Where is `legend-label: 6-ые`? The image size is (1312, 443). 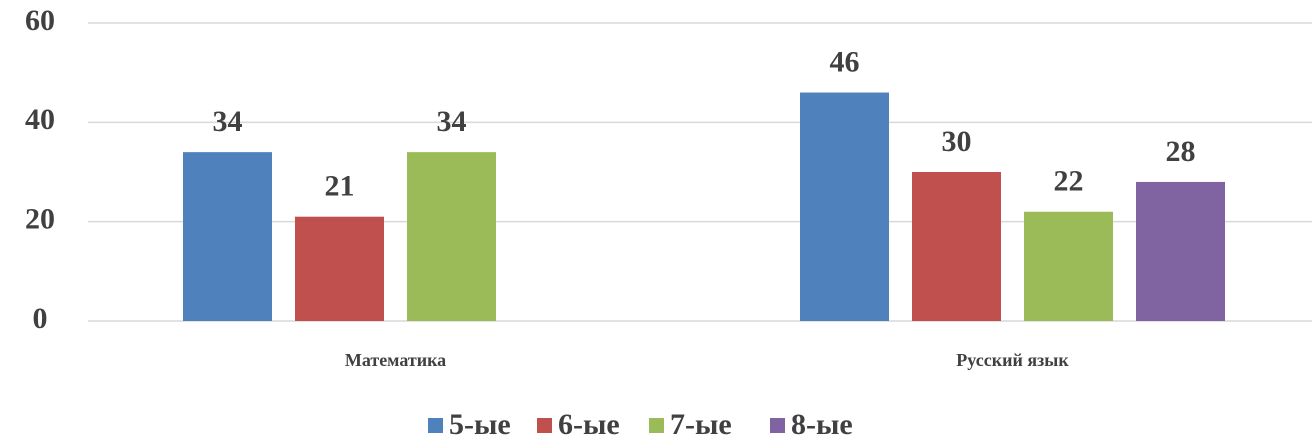 legend-label: 6-ые is located at coordinates (589, 424).